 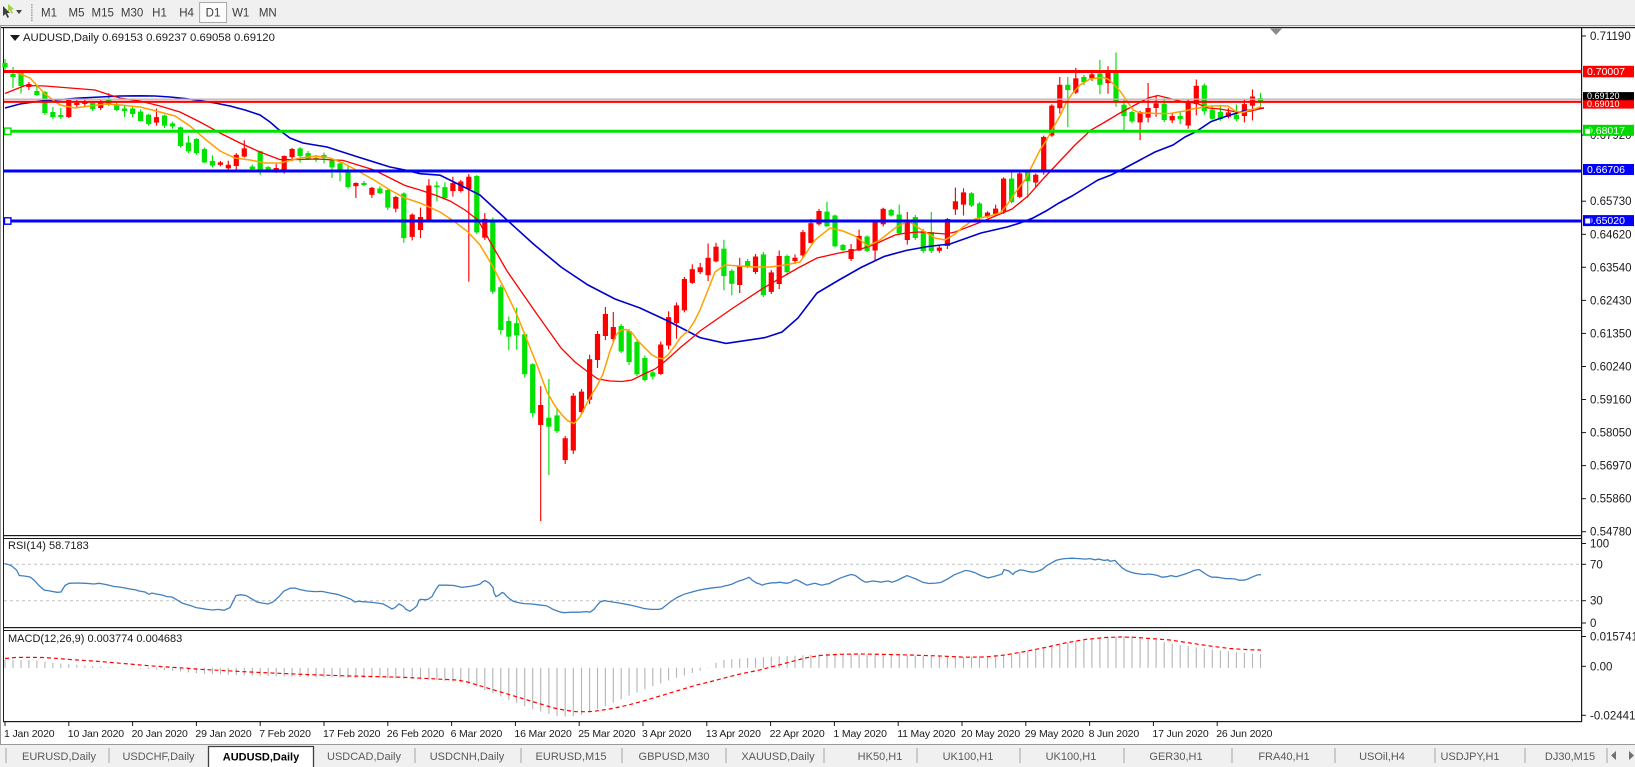 What do you see at coordinates (477, 734) in the screenshot?
I see `svg-text: 6 Mar 2020` at bounding box center [477, 734].